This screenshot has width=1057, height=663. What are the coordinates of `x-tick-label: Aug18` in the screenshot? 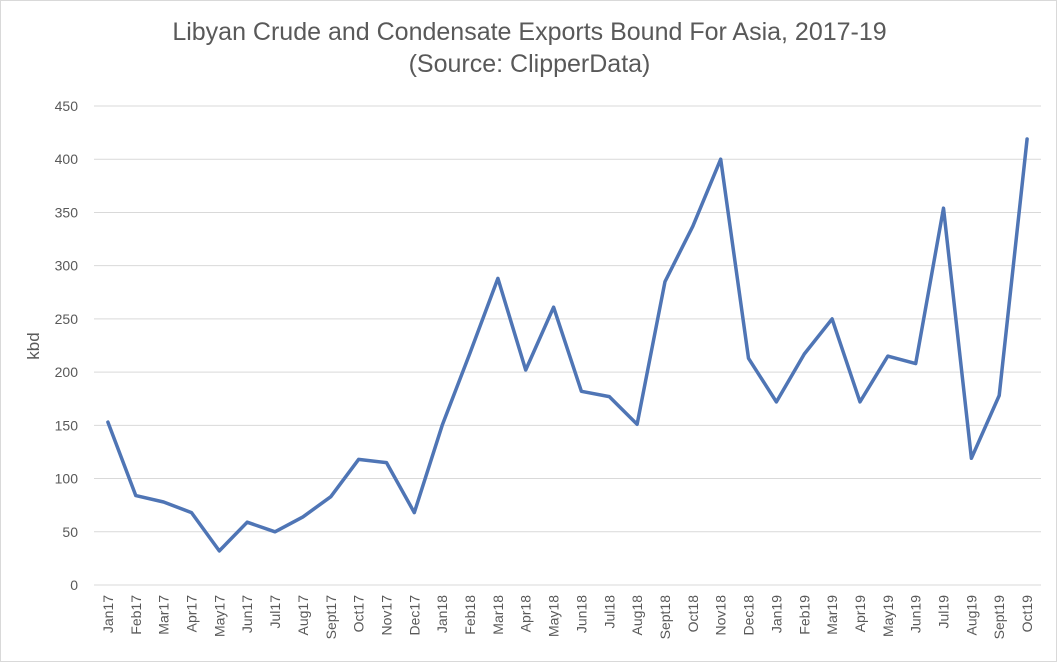 It's located at (637, 615).